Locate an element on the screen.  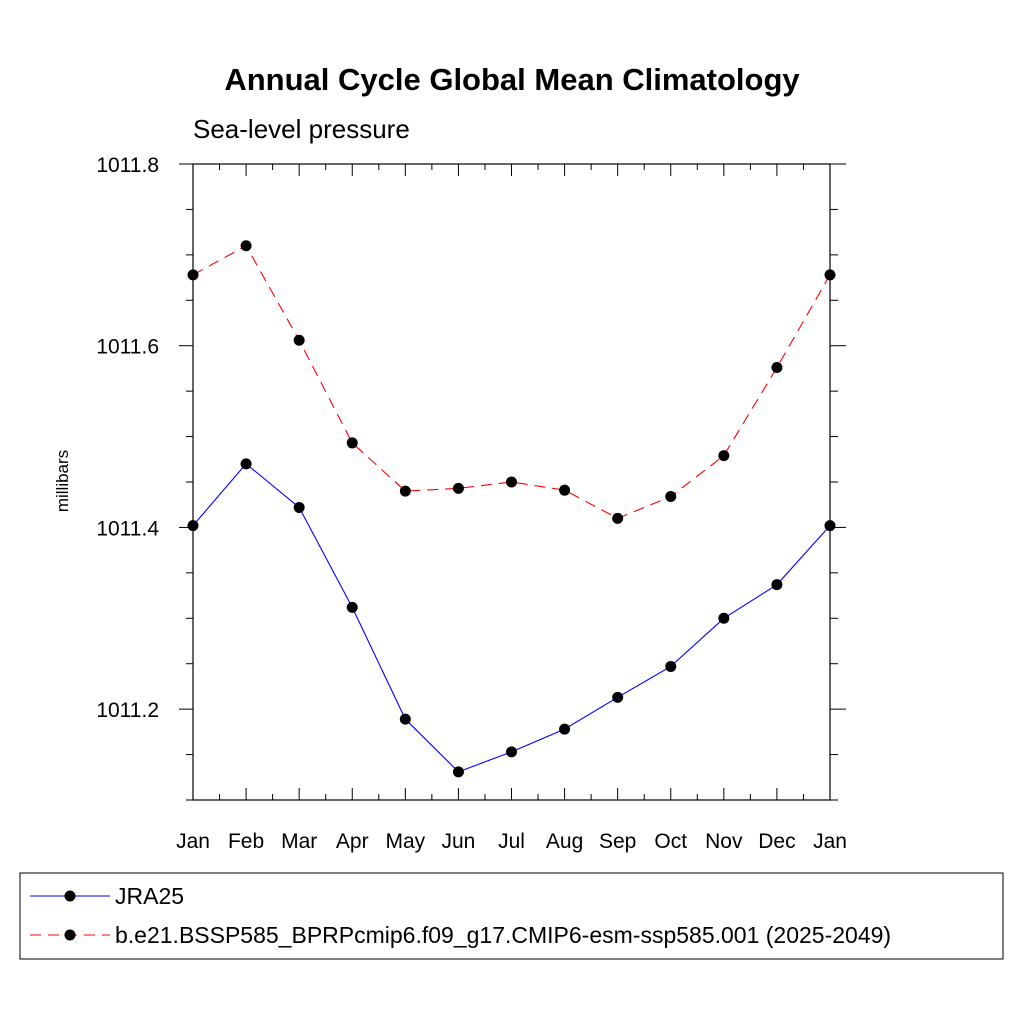
x-tick-label: Feb is located at coordinates (246, 841).